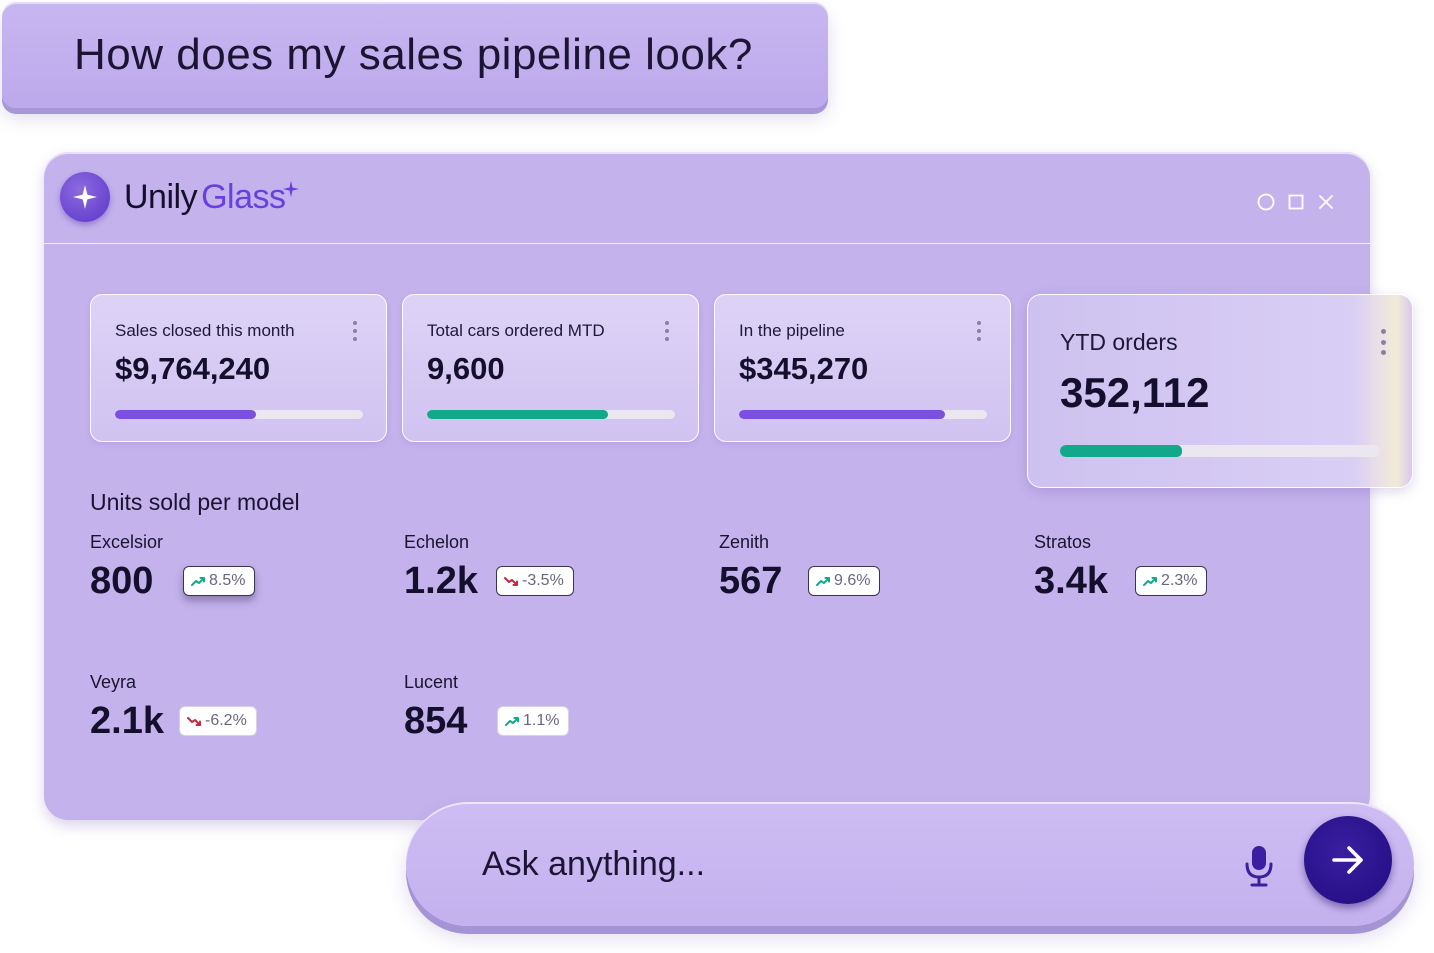  I want to click on model-stat-stratos: Stratos 3.4k 2.3%, so click(1184, 582).